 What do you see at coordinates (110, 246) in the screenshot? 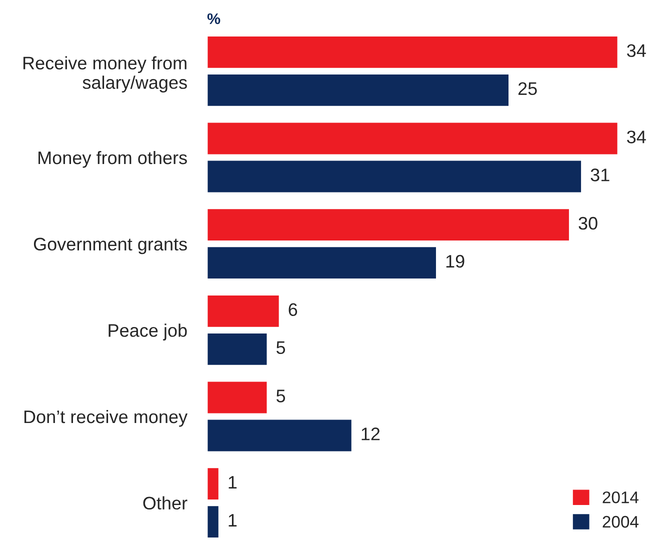
I see `y-tick-label: Government grants` at bounding box center [110, 246].